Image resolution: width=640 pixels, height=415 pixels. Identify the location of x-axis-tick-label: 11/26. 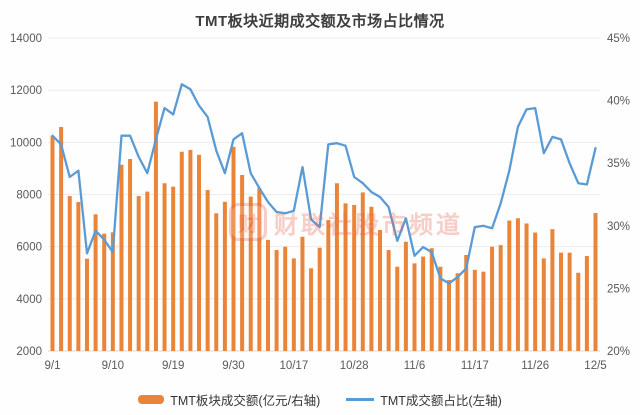
(535, 366).